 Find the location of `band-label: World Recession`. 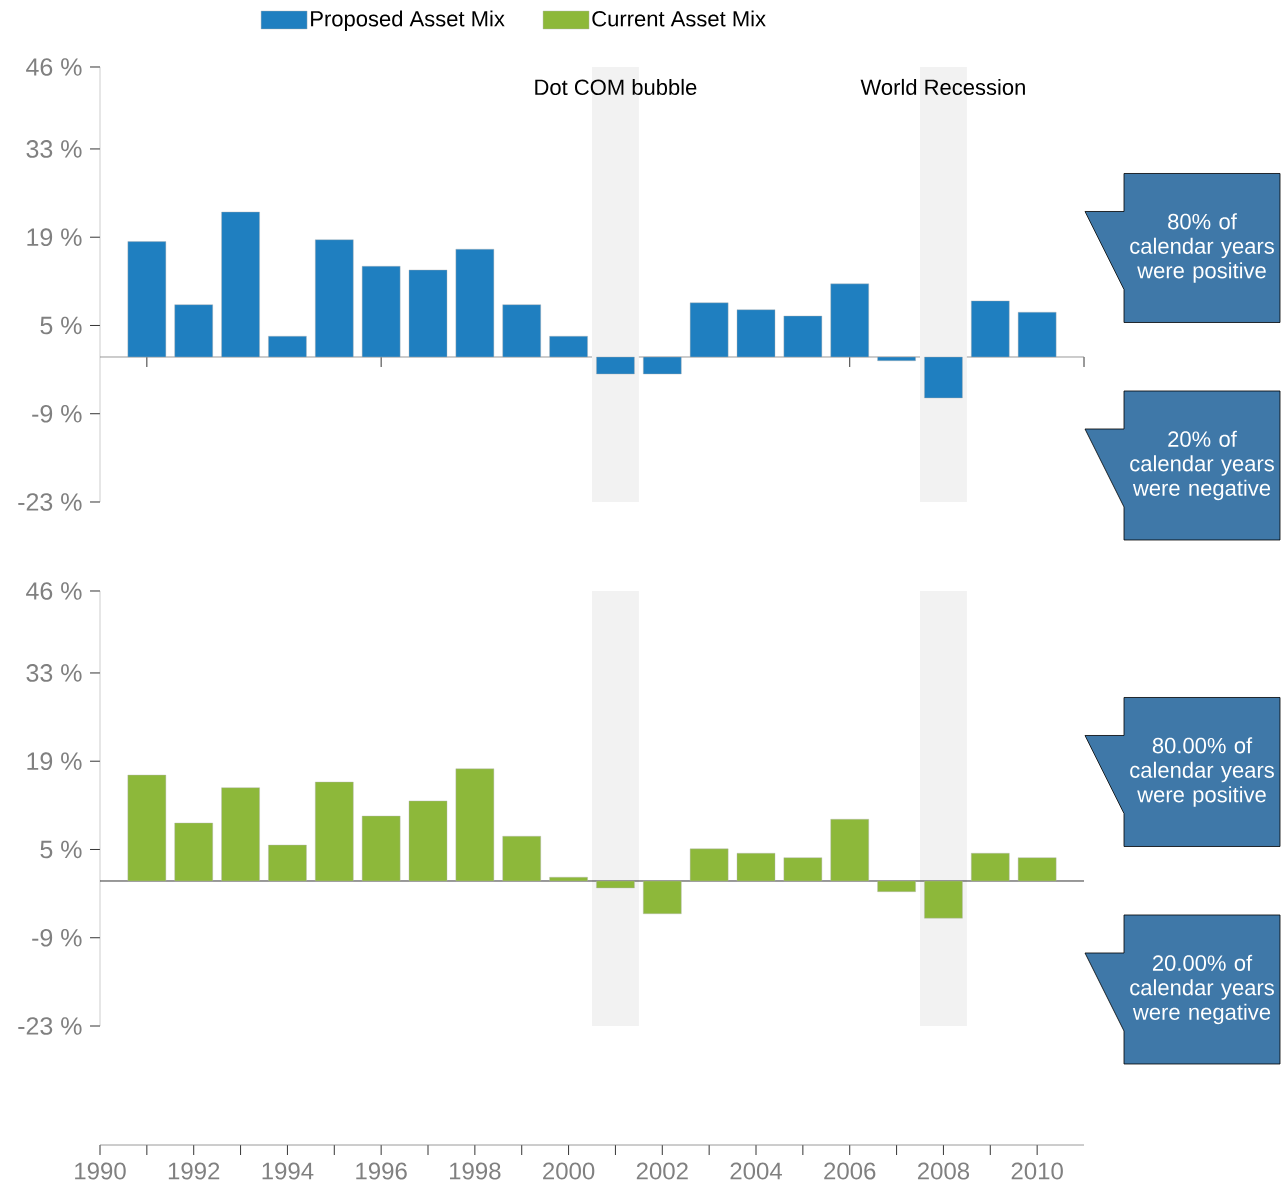

band-label: World Recession is located at coordinates (942, 87).